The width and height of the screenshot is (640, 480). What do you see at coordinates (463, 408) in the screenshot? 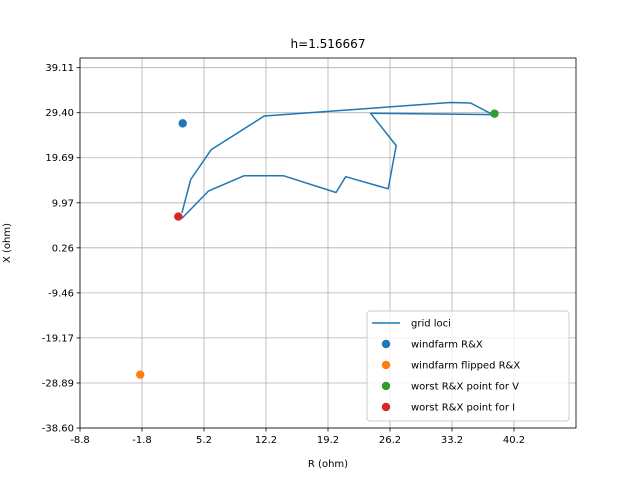
I see `legend-label: worst R&X point for I` at bounding box center [463, 408].